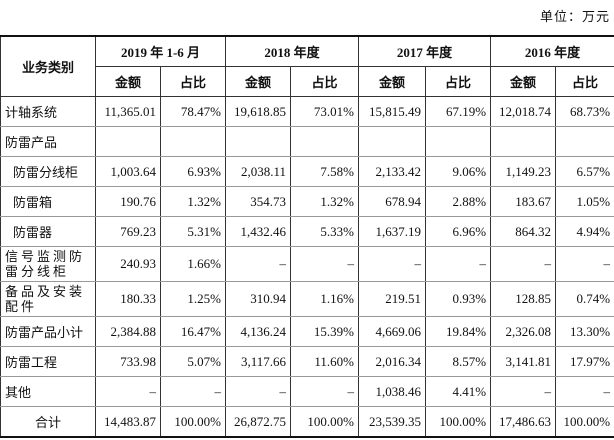  I want to click on row-label: 计轴系统, so click(48, 111).